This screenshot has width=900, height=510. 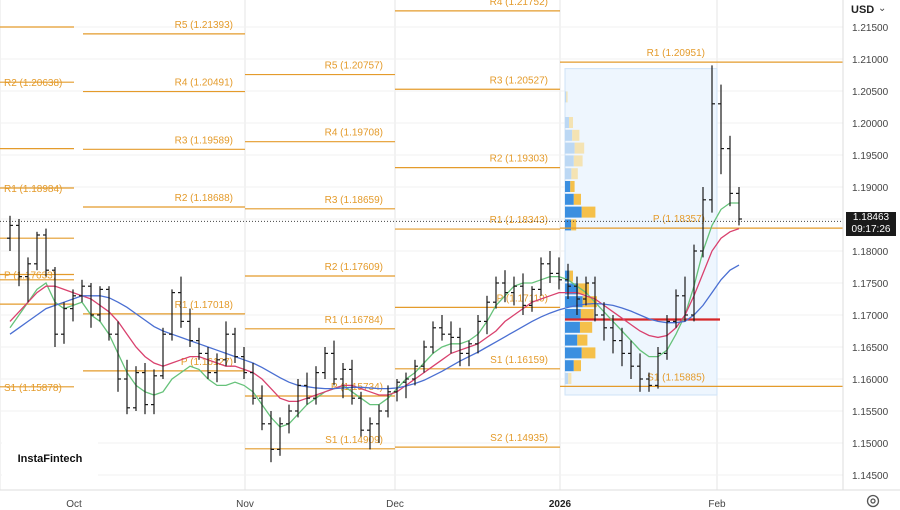 I want to click on pivot-label: P (1.17633), so click(x=30, y=275).